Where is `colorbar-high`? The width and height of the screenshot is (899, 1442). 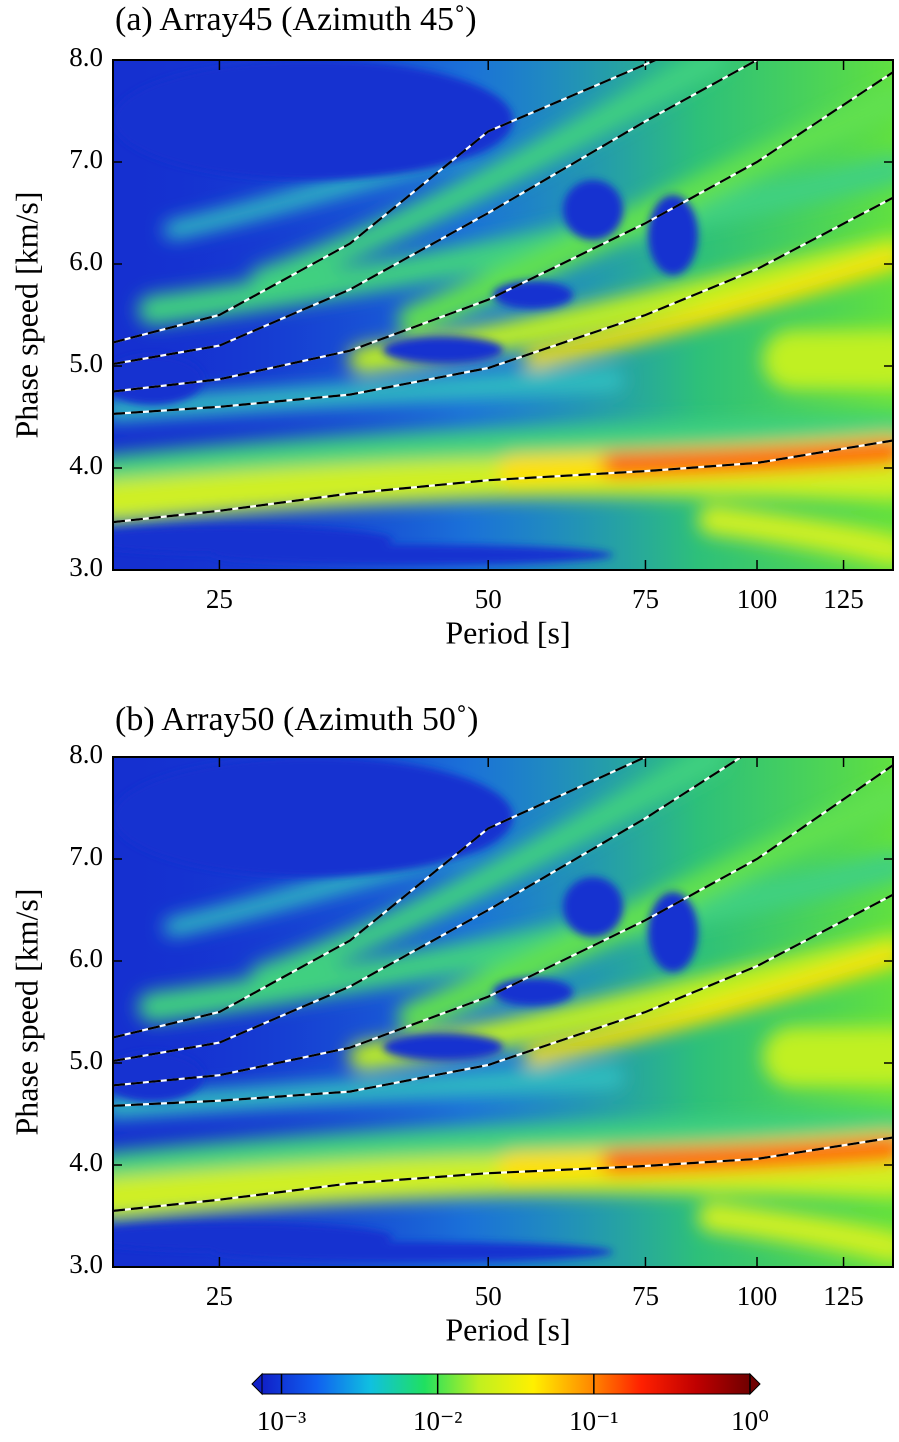
colorbar-high is located at coordinates (755, 1384).